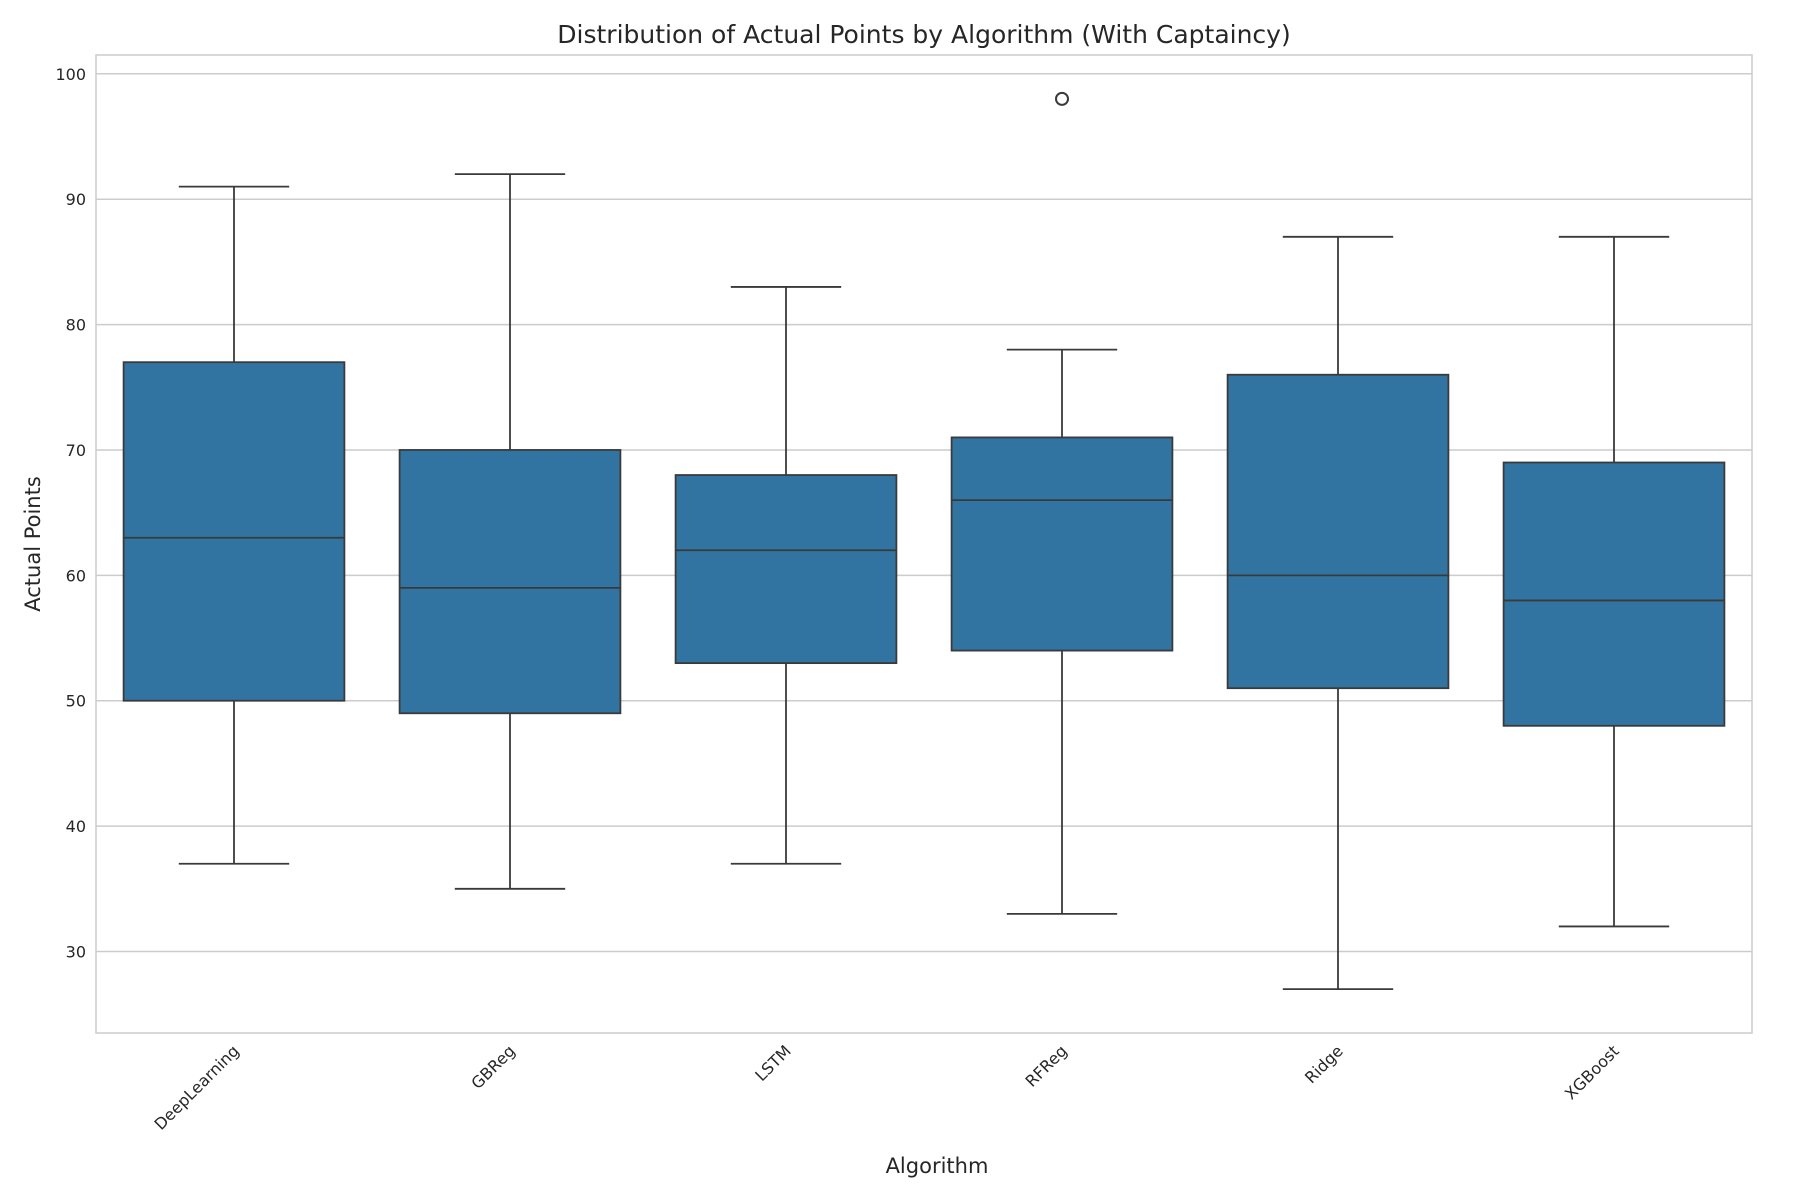 Image resolution: width=1800 pixels, height=1204 pixels. I want to click on y-tick-label: 70, so click(76, 450).